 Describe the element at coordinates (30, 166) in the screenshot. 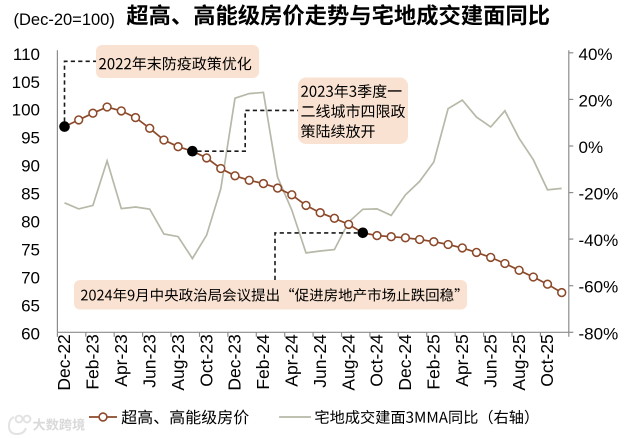

I see `svg-text: 90` at that location.